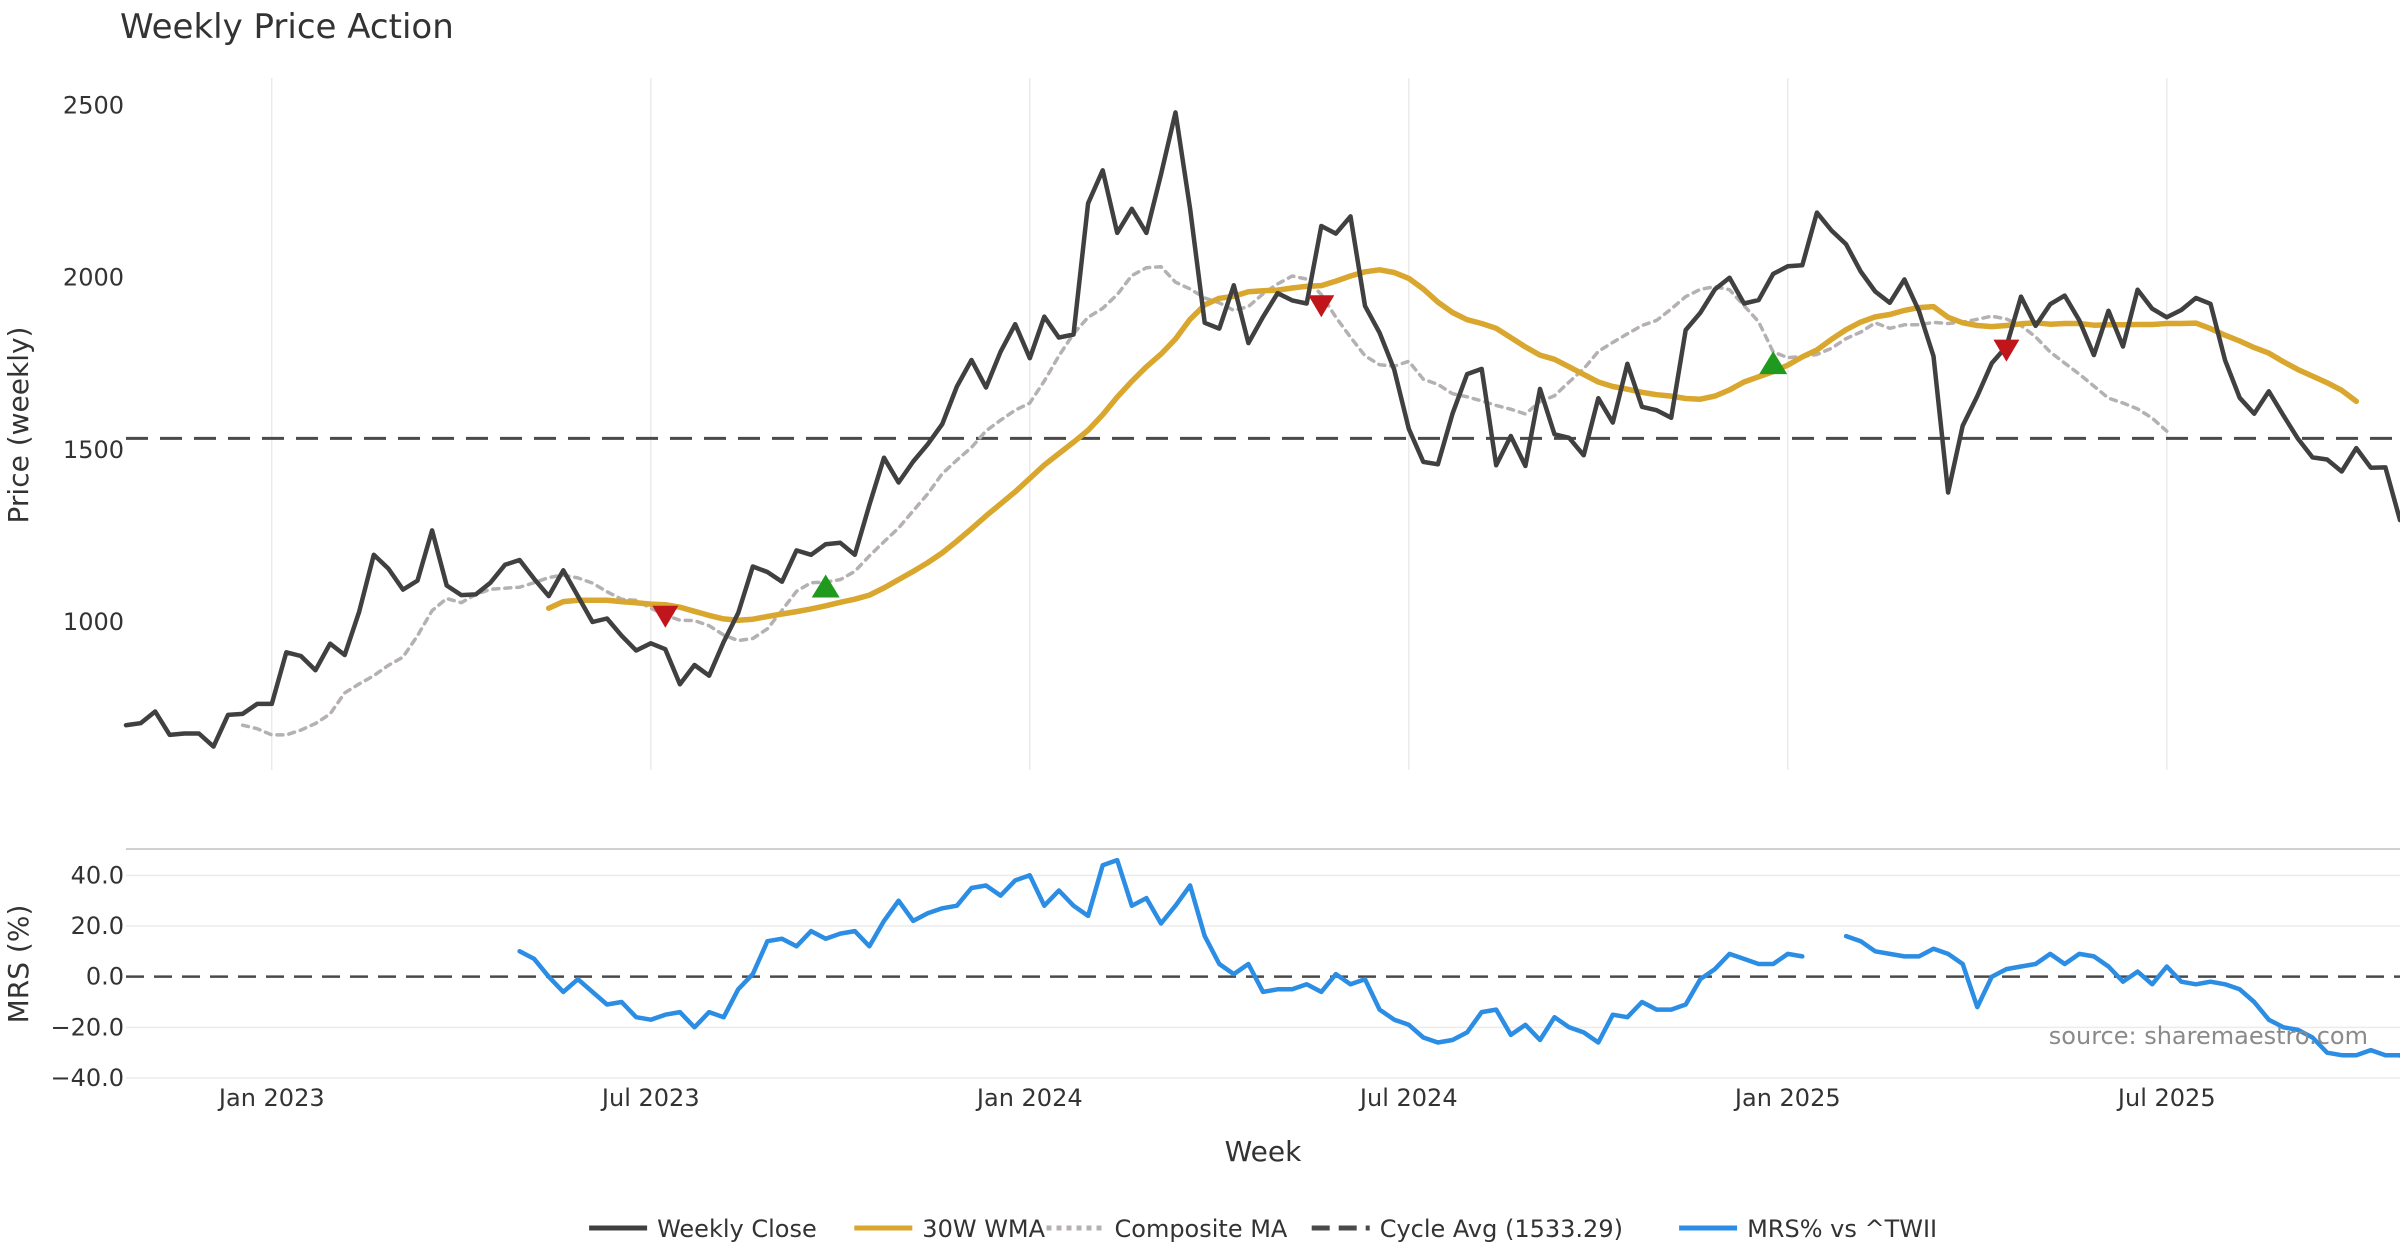 This screenshot has width=2400, height=1260. I want to click on mrs-y-axis-title: MRS (%), so click(18, 964).